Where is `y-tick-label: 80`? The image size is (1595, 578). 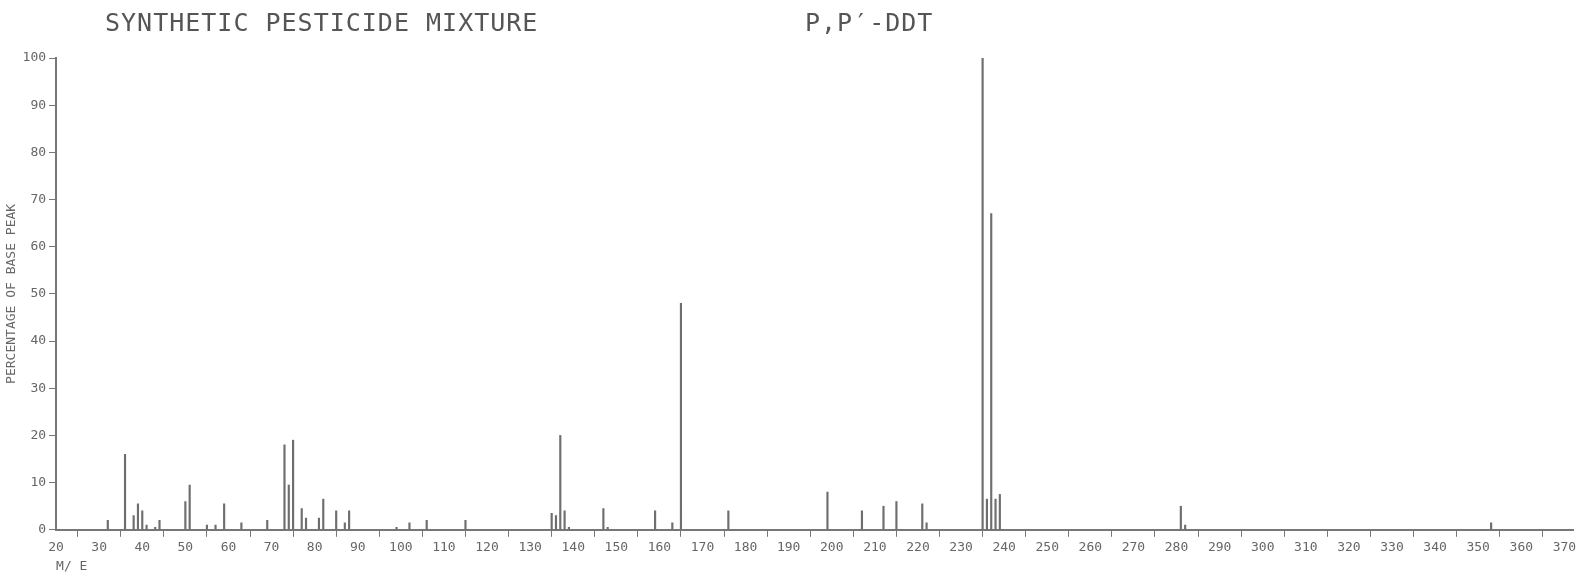 y-tick-label: 80 is located at coordinates (38, 151).